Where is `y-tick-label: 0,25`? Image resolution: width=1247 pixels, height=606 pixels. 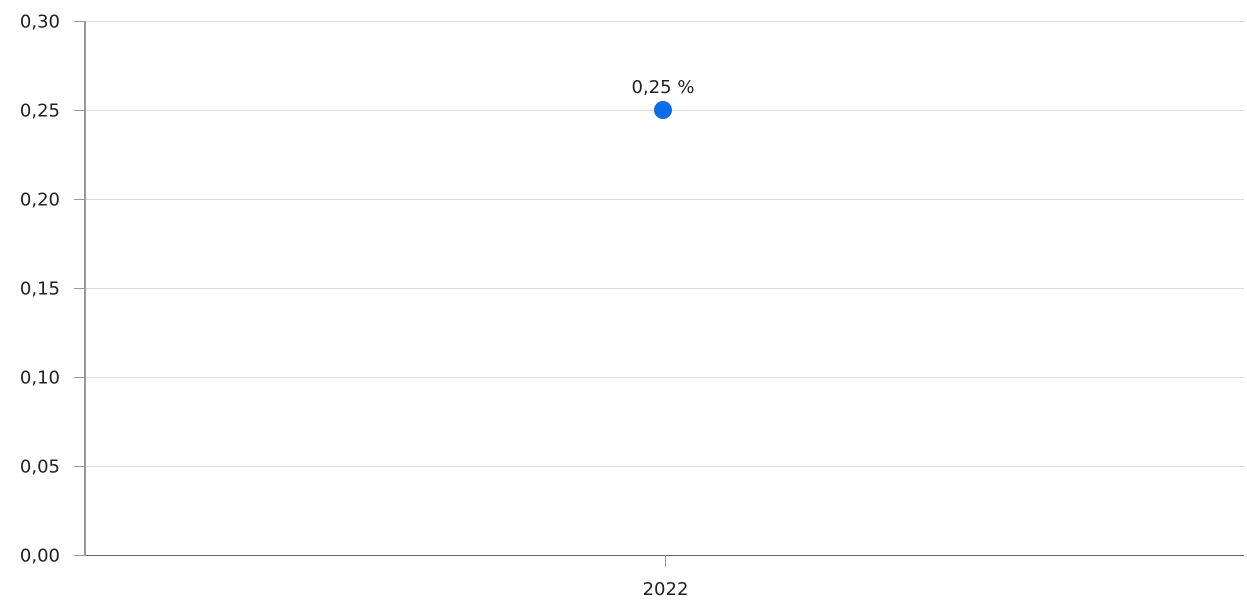
y-tick-label: 0,25 is located at coordinates (40, 111).